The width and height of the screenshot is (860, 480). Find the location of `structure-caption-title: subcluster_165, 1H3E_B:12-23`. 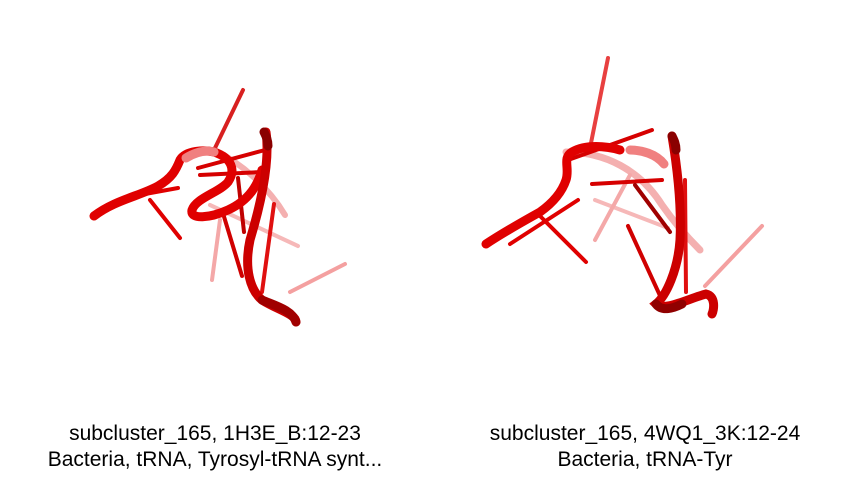

structure-caption-title: subcluster_165, 1H3E_B:12-23 is located at coordinates (215, 433).